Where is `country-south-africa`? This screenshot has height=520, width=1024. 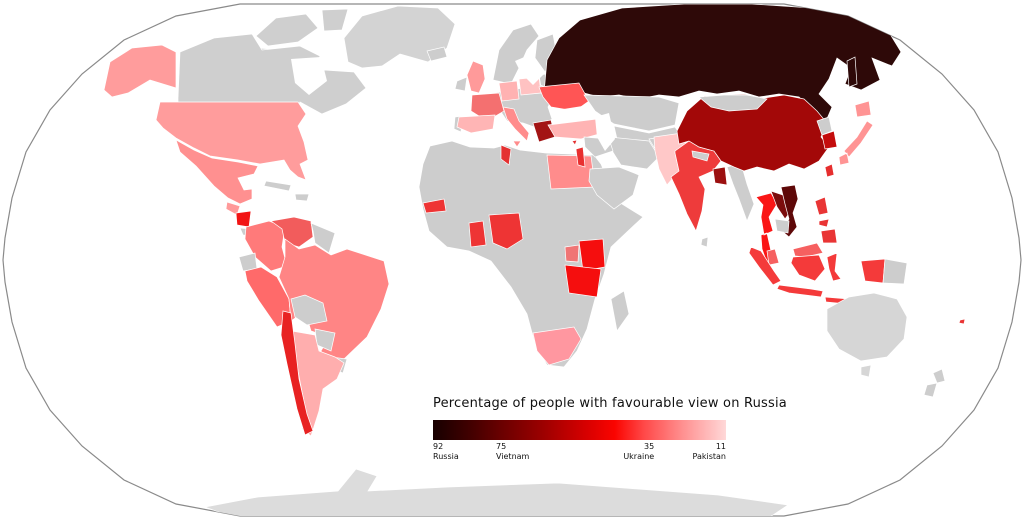
country-south-africa is located at coordinates (557, 346).